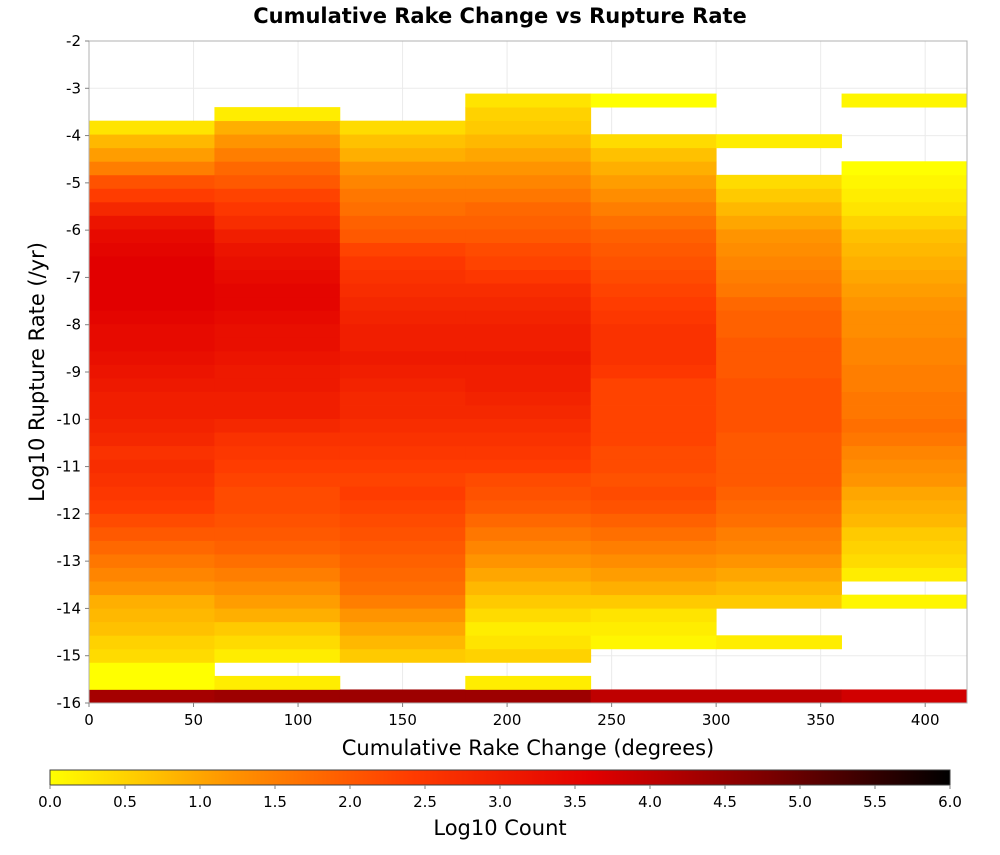 The width and height of the screenshot is (1000, 855). What do you see at coordinates (500, 802) in the screenshot?
I see `colorbar-tick-label: 3.0` at bounding box center [500, 802].